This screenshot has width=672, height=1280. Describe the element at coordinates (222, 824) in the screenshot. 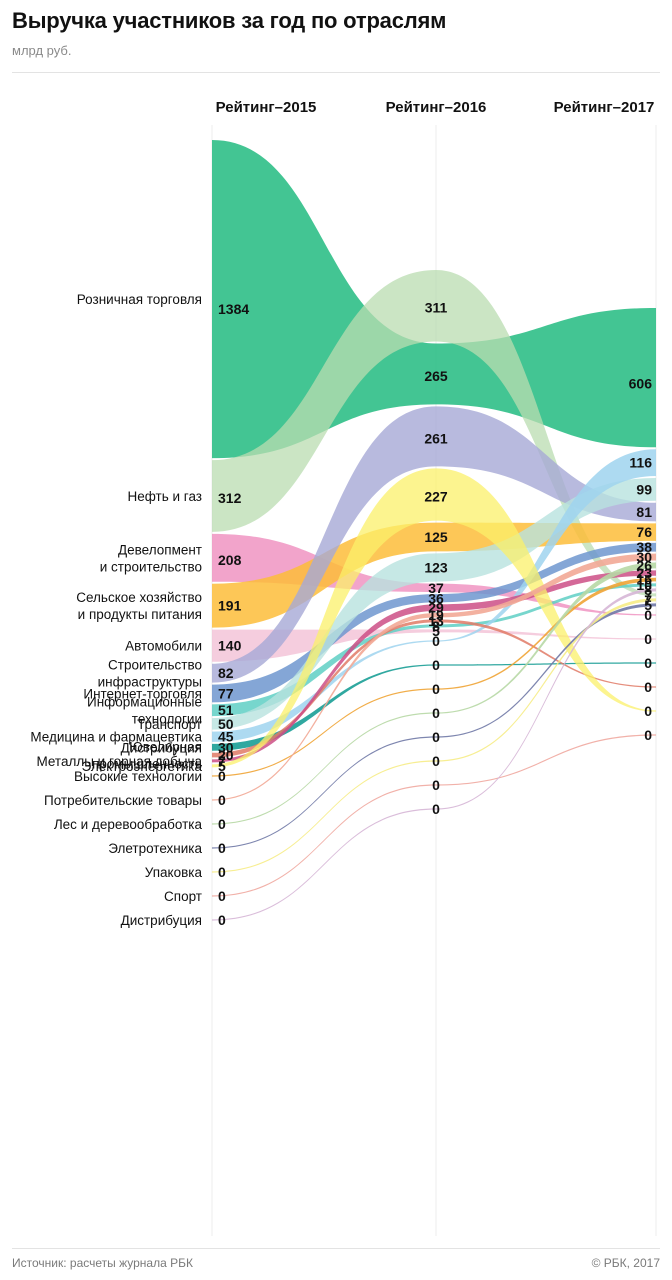

I see `value-les-i-derevoobrabotka-16-col1: 0` at that location.